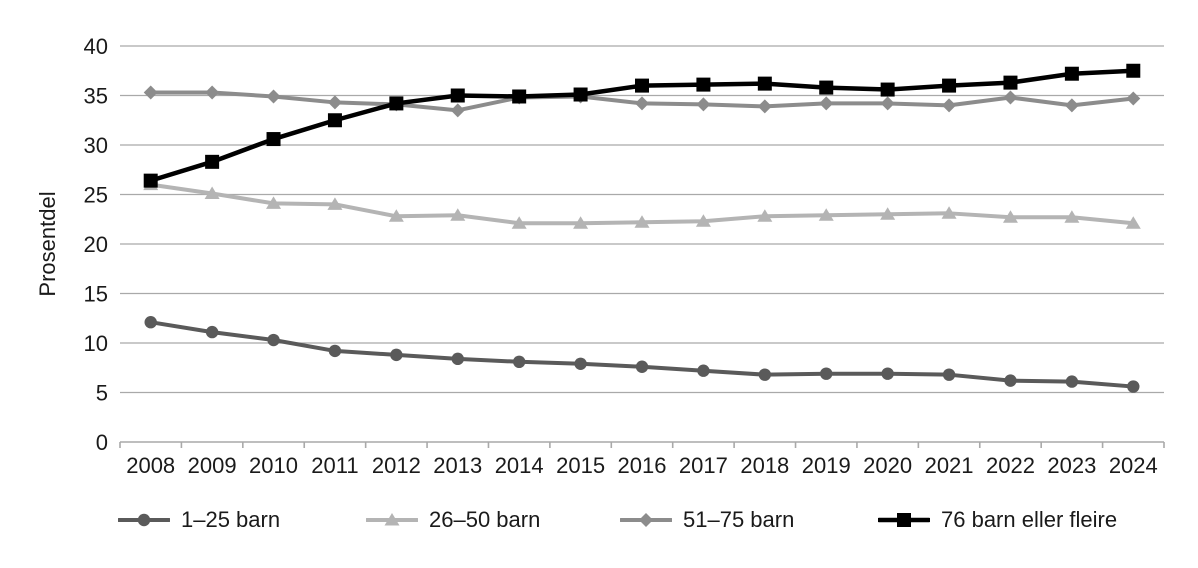 This screenshot has height=568, width=1198. Describe the element at coordinates (1010, 465) in the screenshot. I see `x-tick-label: 2022` at that location.